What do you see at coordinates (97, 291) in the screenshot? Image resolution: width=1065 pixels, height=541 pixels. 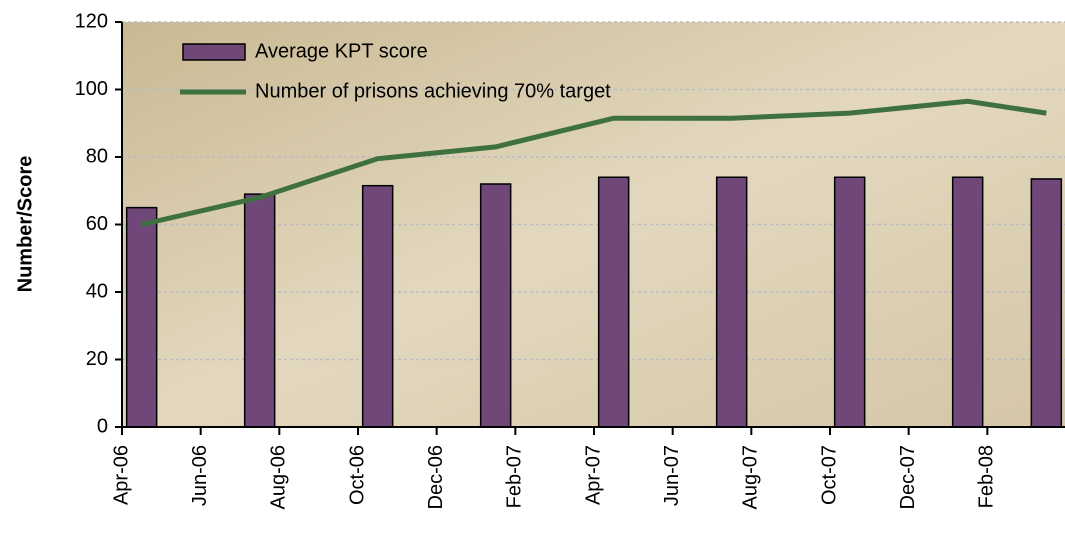 I see `y-tick-label: 40` at bounding box center [97, 291].